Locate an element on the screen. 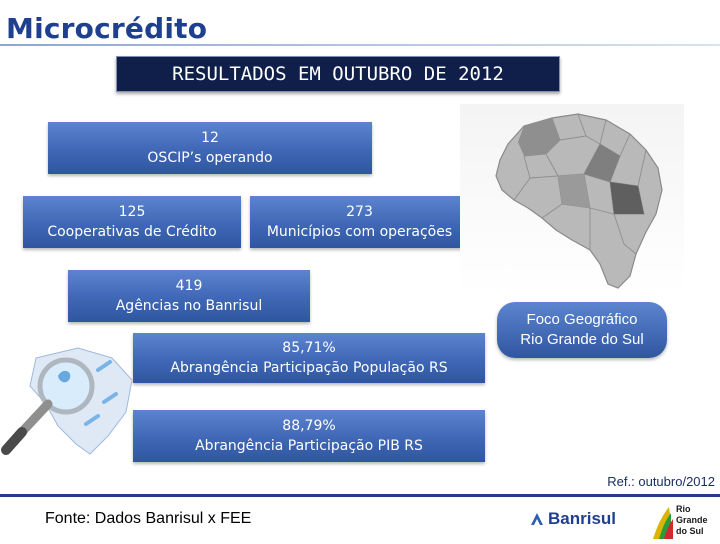 This screenshot has width=720, height=544. oscip-label: OSCIP’s operando is located at coordinates (210, 158).